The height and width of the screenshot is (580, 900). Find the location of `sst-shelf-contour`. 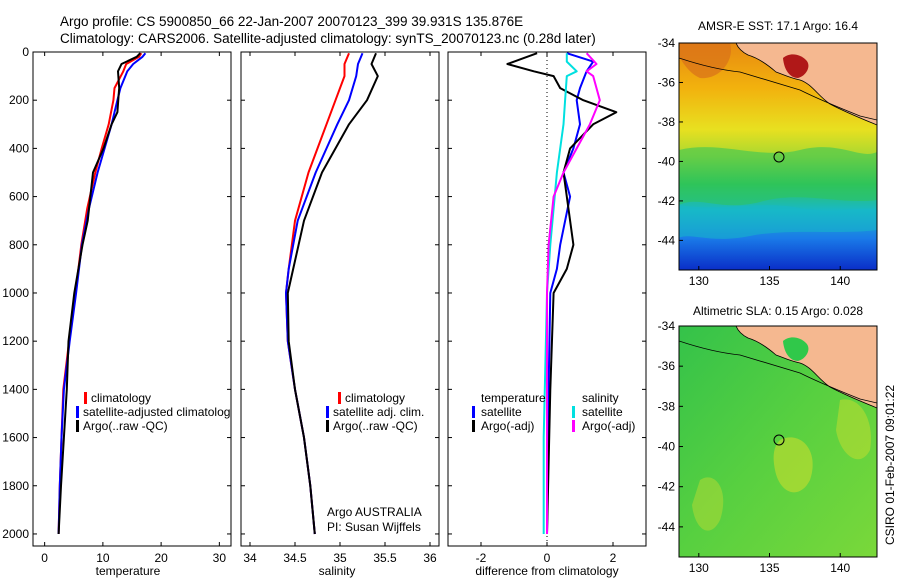

sst-shelf-contour is located at coordinates (778, 89).